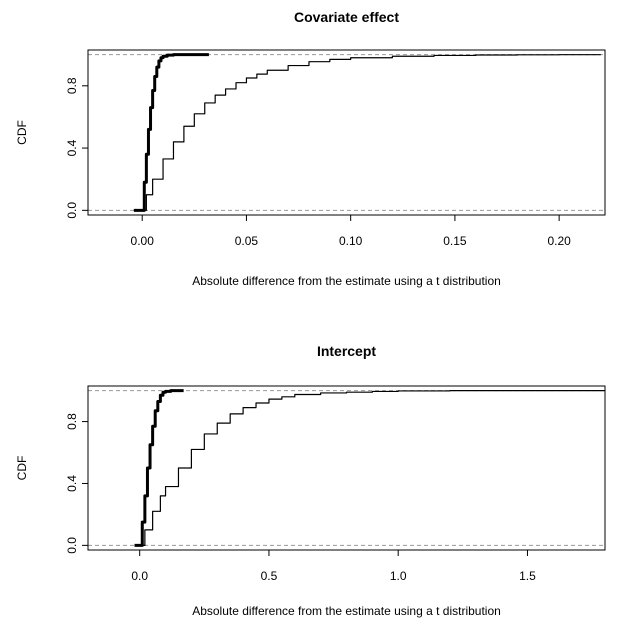  Describe the element at coordinates (139, 576) in the screenshot. I see `x-tick-label: 0.0` at that location.